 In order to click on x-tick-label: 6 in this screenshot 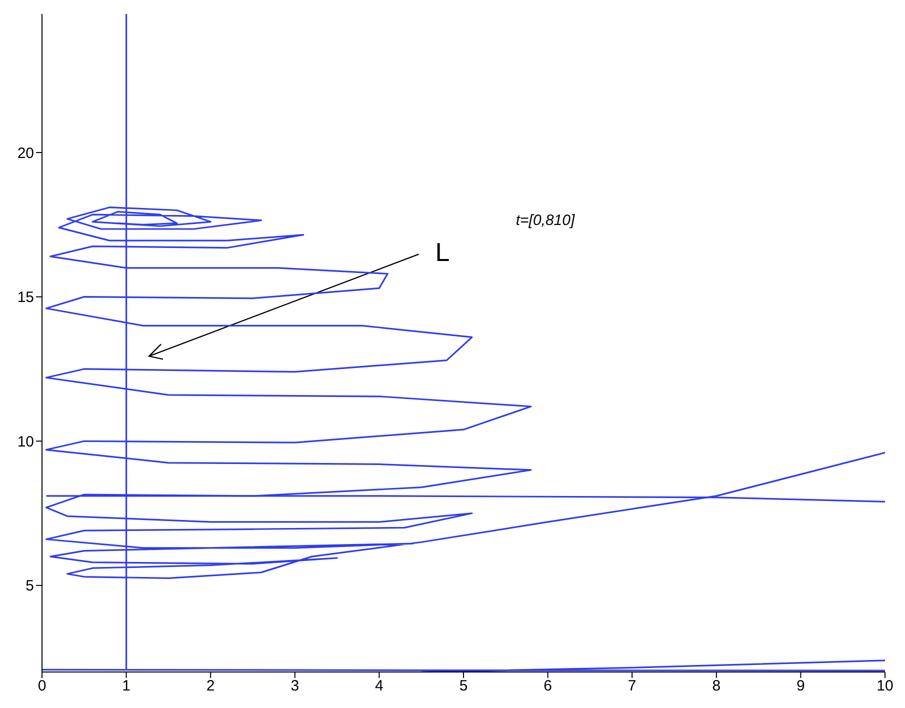, I will do `click(548, 686)`.